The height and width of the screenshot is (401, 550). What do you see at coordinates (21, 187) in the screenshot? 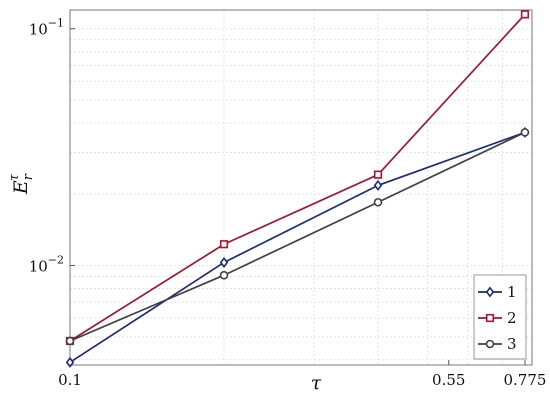
I see `y-axis-label-main: E` at bounding box center [21, 187].